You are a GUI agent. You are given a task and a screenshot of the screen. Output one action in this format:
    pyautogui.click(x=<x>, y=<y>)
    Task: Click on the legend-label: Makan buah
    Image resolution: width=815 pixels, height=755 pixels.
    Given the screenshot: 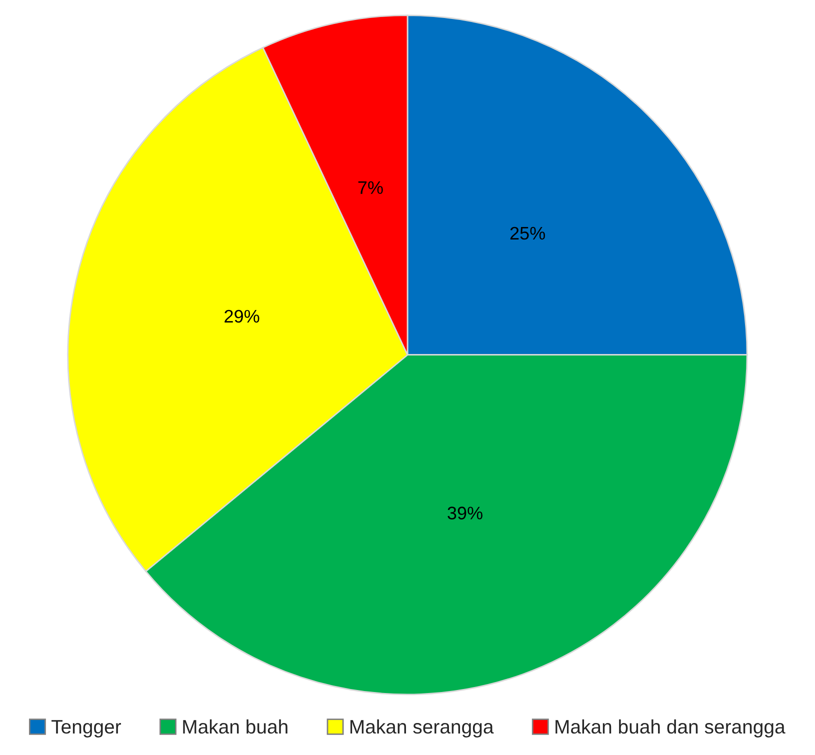 What is the action you would take?
    pyautogui.click(x=235, y=726)
    